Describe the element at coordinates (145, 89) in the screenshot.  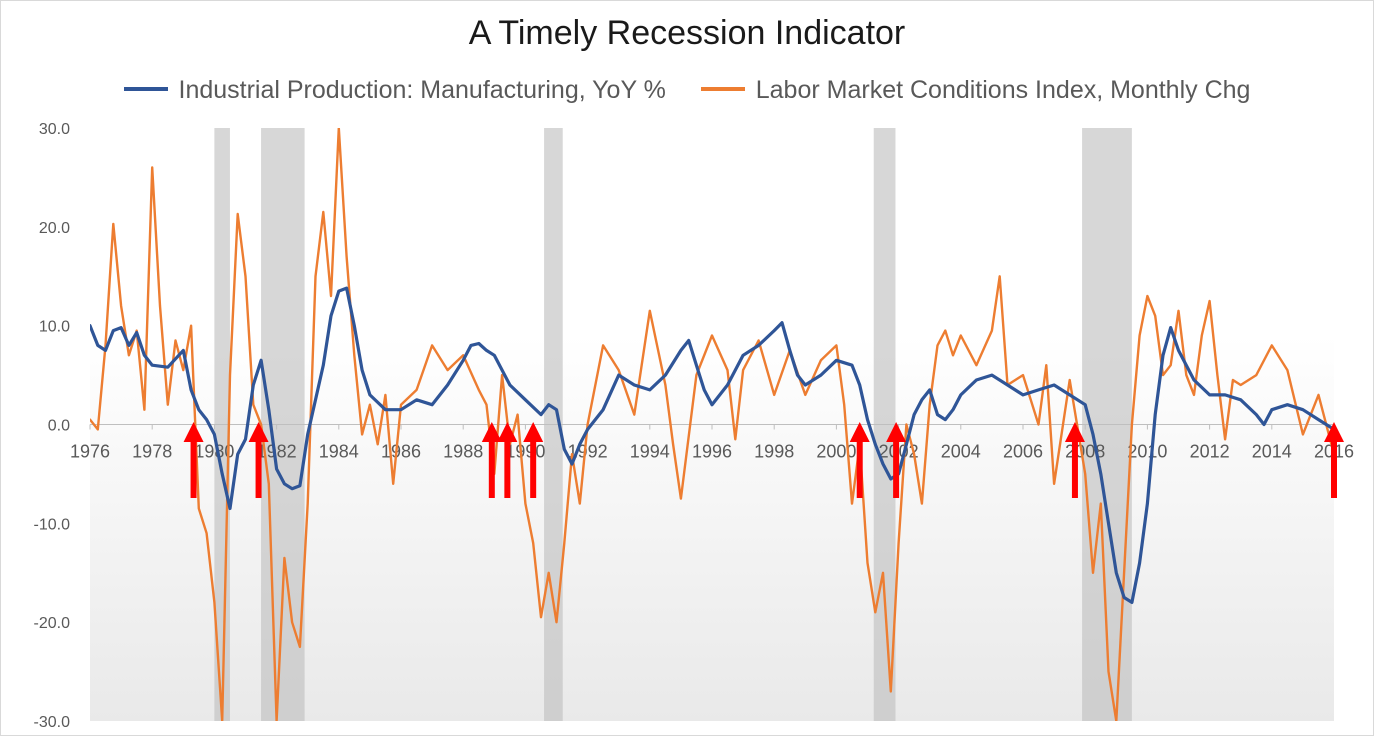
I see `legend-swatch-blue` at that location.